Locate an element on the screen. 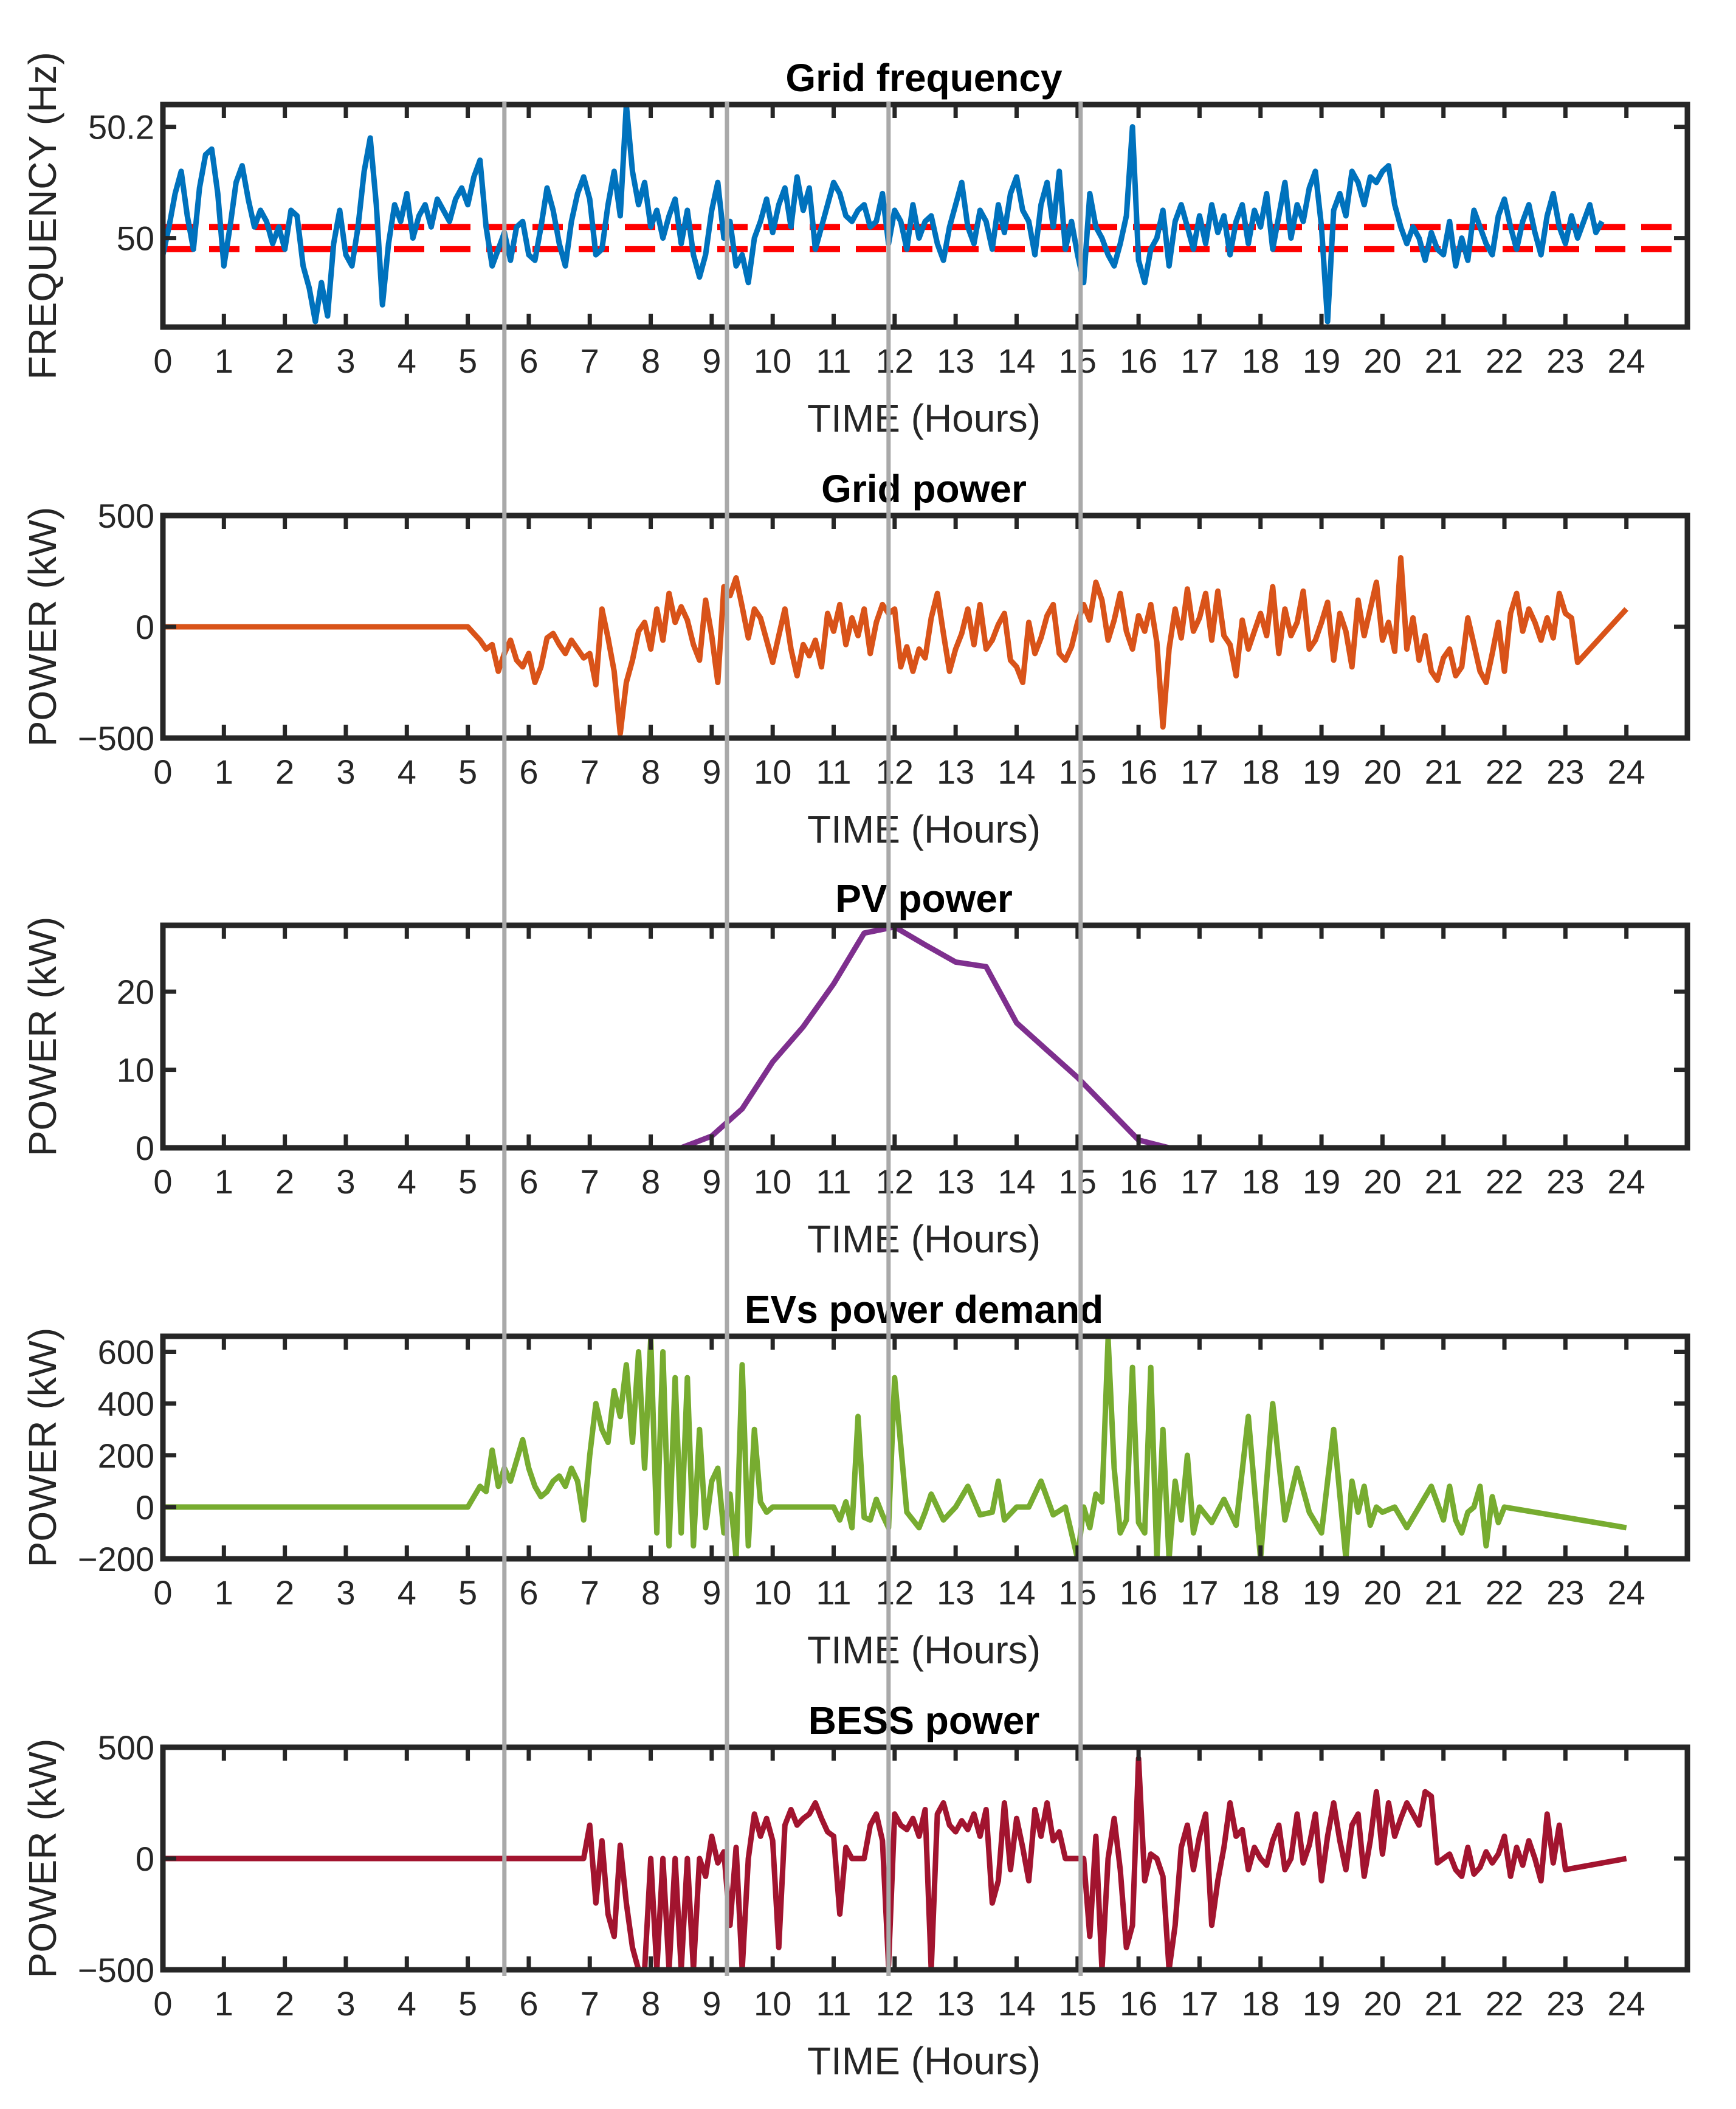 The image size is (1736, 2109). pv-xtick-label: 8 is located at coordinates (650, 1181).